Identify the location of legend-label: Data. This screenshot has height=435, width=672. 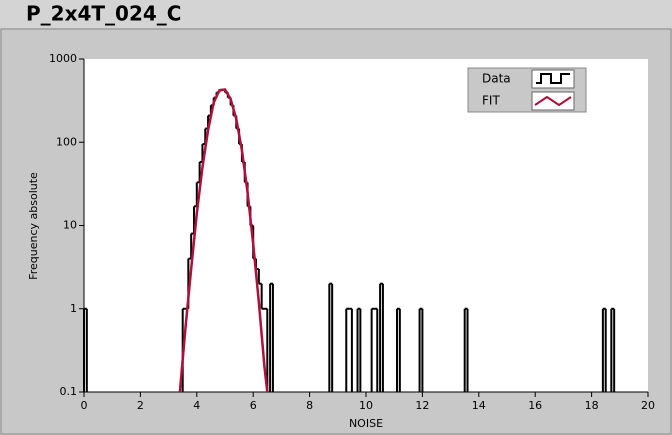
(496, 79).